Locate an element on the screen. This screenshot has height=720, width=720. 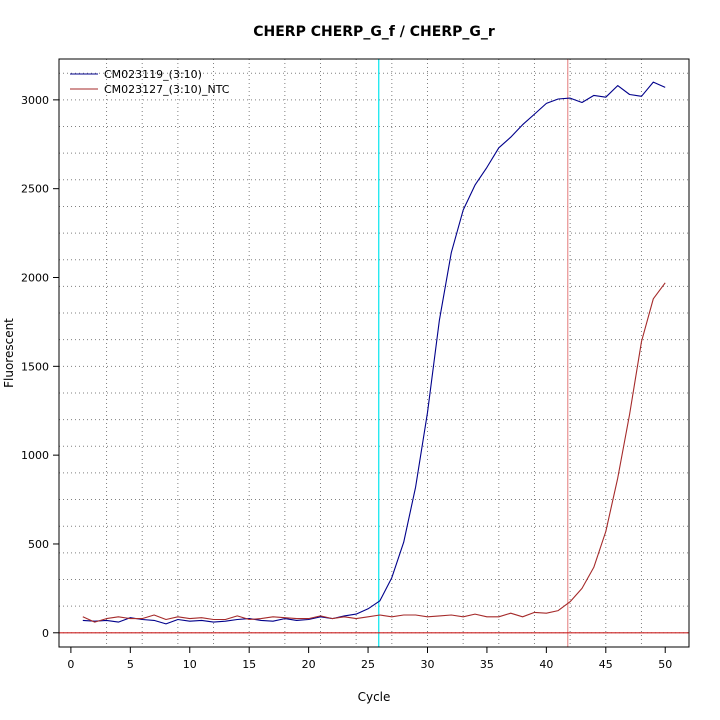
y-axis: 0 500 1000 1500 2000 2500 3000 is located at coordinates (40, 367).